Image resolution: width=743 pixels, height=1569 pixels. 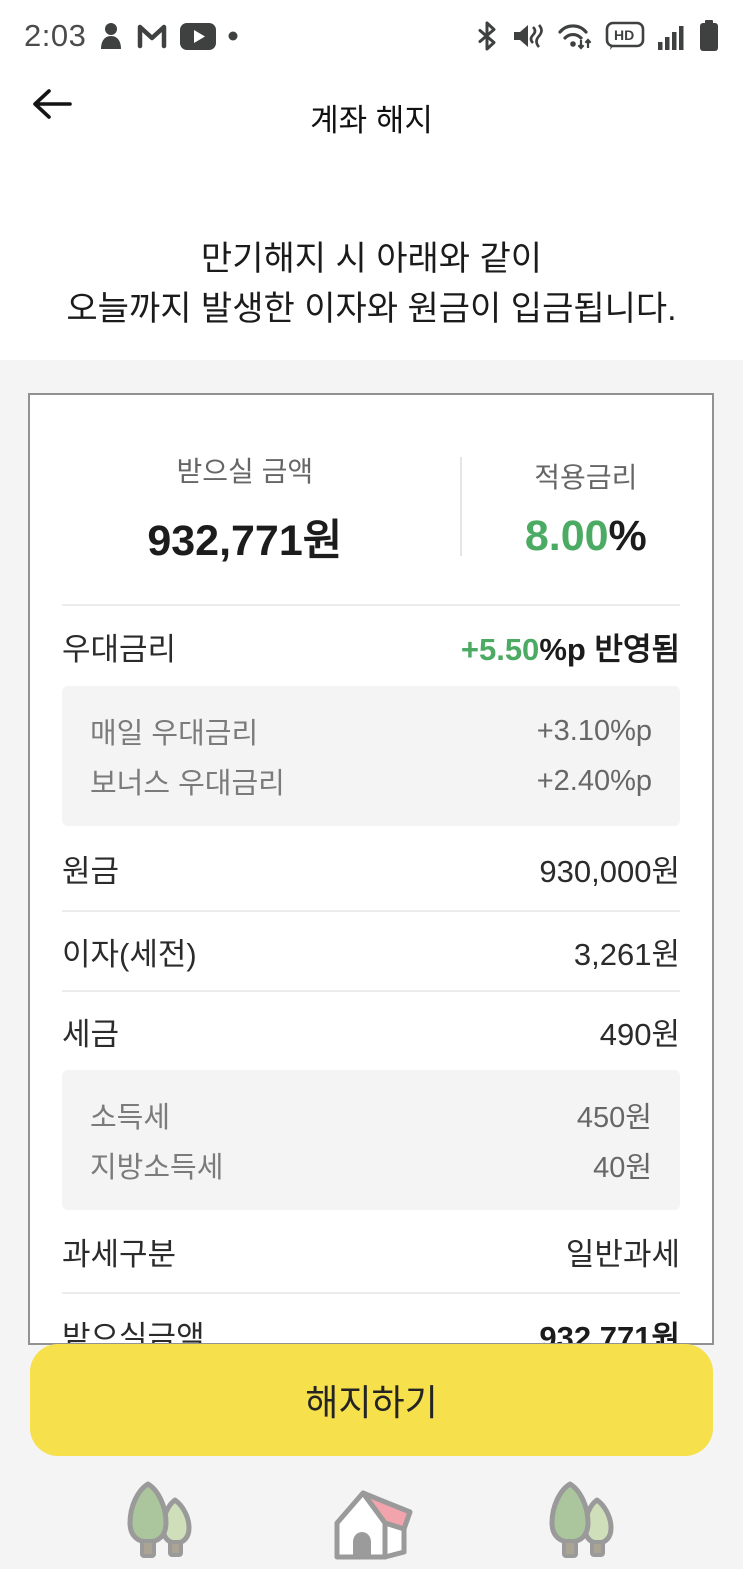 What do you see at coordinates (245, 540) in the screenshot?
I see `receive-amount-value: 932,771원` at bounding box center [245, 540].